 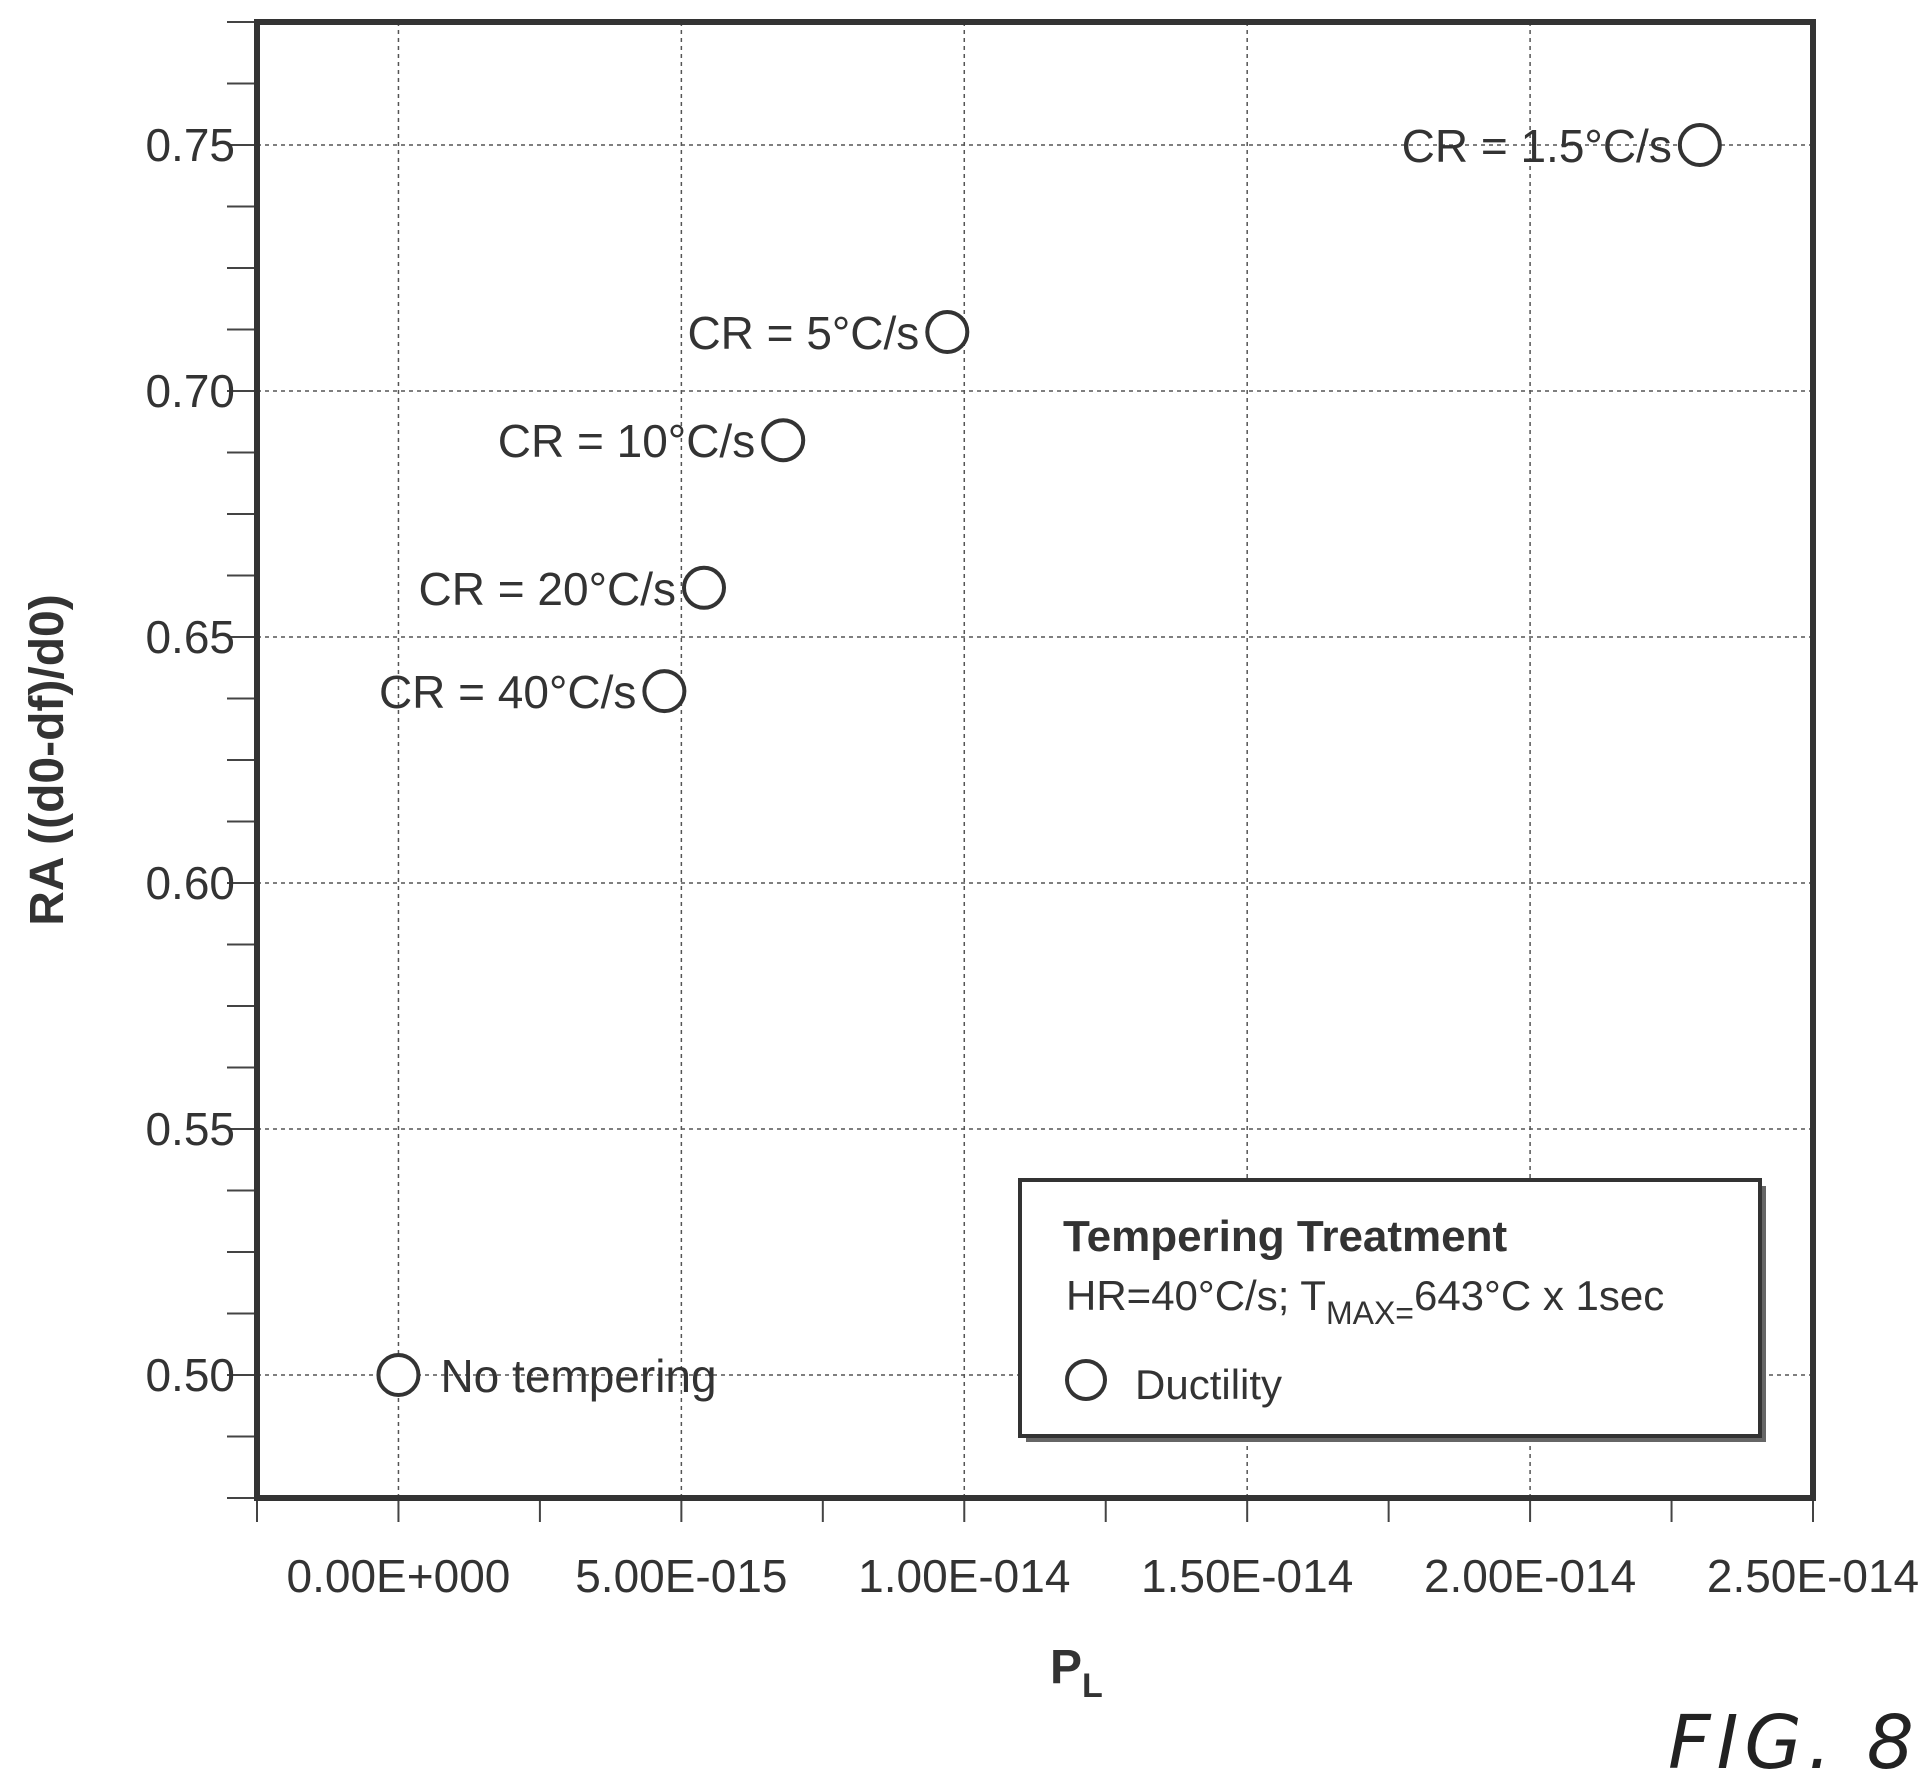 I want to click on data-point-label: CR = 1.5°C/s, so click(x=1537, y=146).